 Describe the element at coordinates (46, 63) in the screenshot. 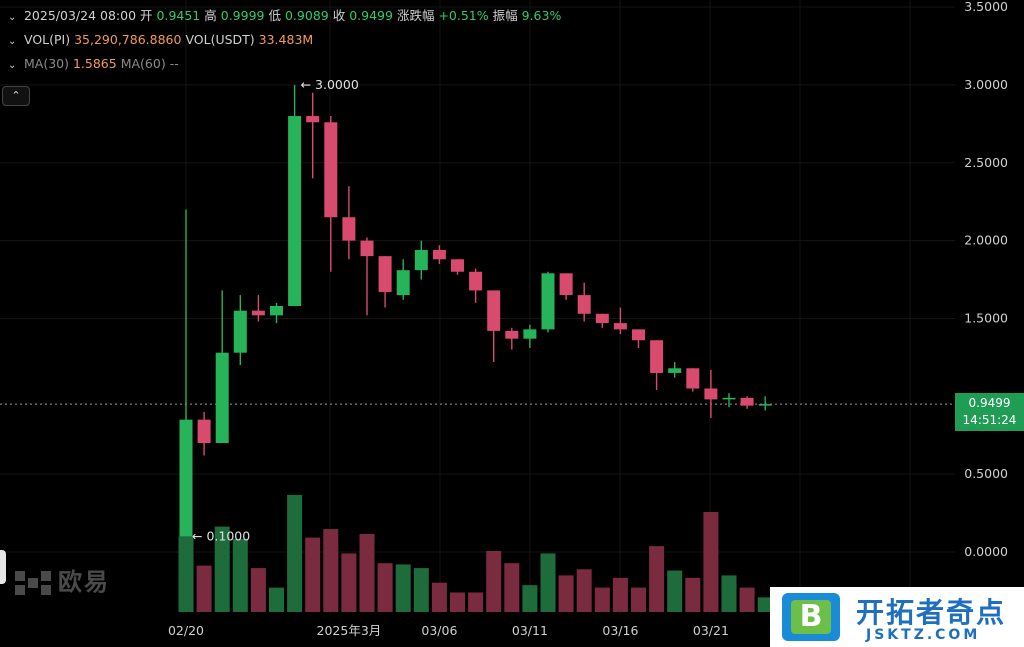

I see `ma30-label: MA(30)` at that location.